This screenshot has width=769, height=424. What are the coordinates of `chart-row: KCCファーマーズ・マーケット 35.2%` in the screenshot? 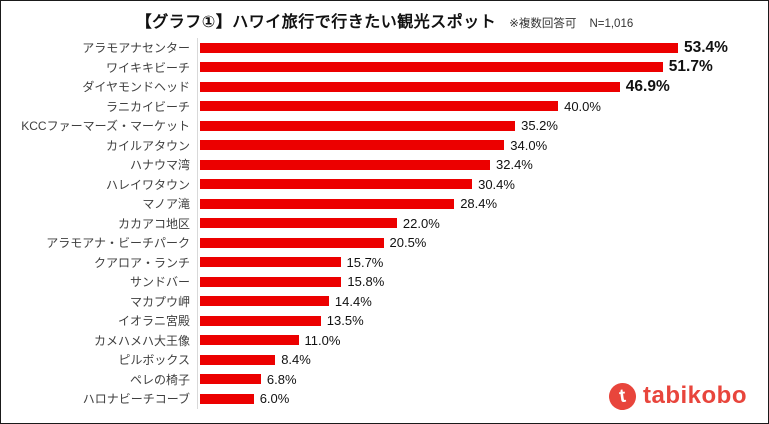 It's located at (384, 126).